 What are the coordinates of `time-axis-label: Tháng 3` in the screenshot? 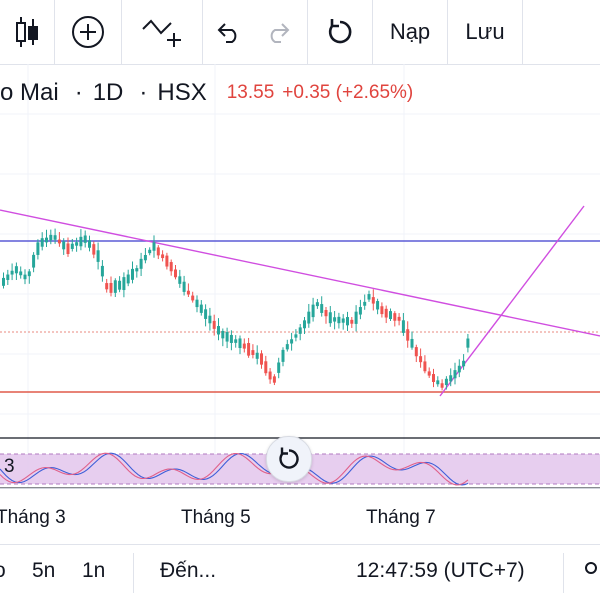 It's located at (33, 517).